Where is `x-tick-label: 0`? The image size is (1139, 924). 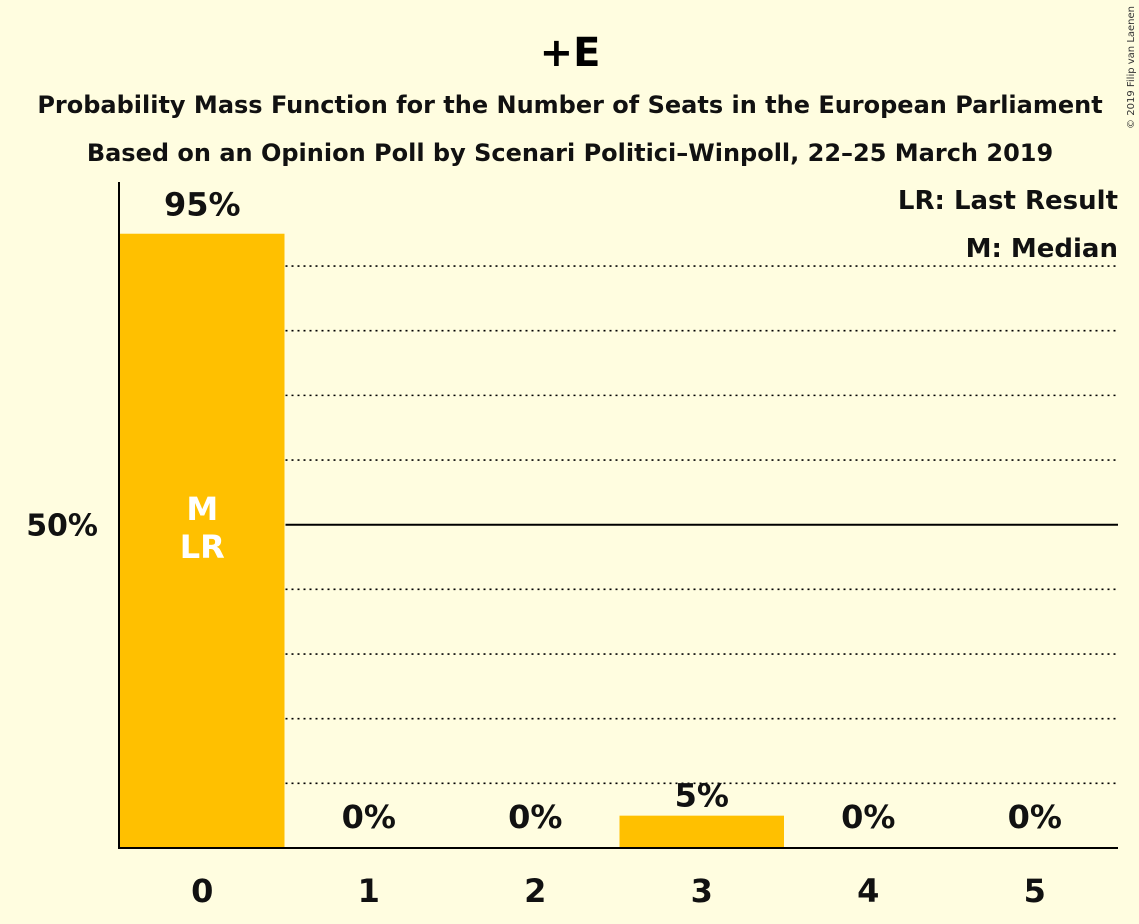
x-tick-label: 0 is located at coordinates (202, 891).